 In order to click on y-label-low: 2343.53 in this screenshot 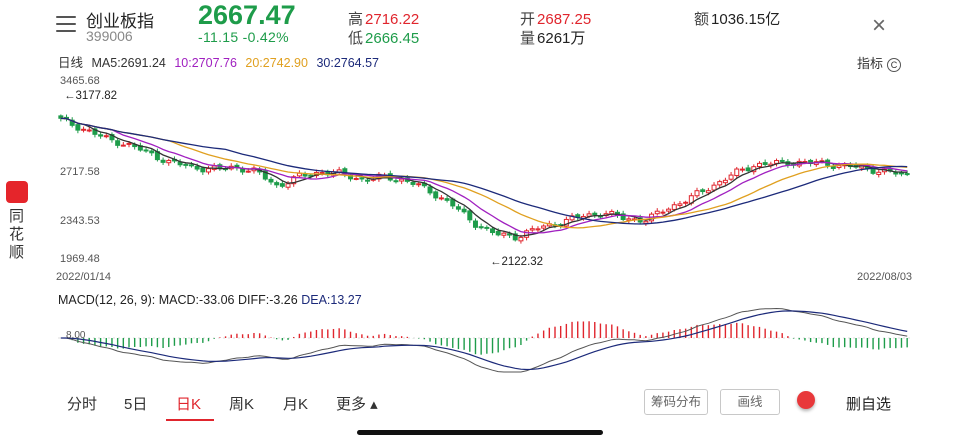, I will do `click(80, 221)`.